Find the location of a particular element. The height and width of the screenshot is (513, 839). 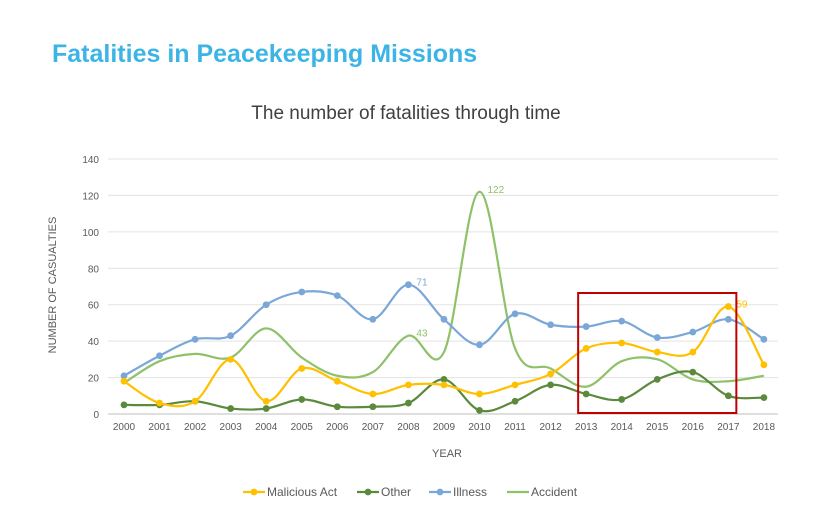

legend: Malicious Act Other Illness Accident is located at coordinates (410, 492).